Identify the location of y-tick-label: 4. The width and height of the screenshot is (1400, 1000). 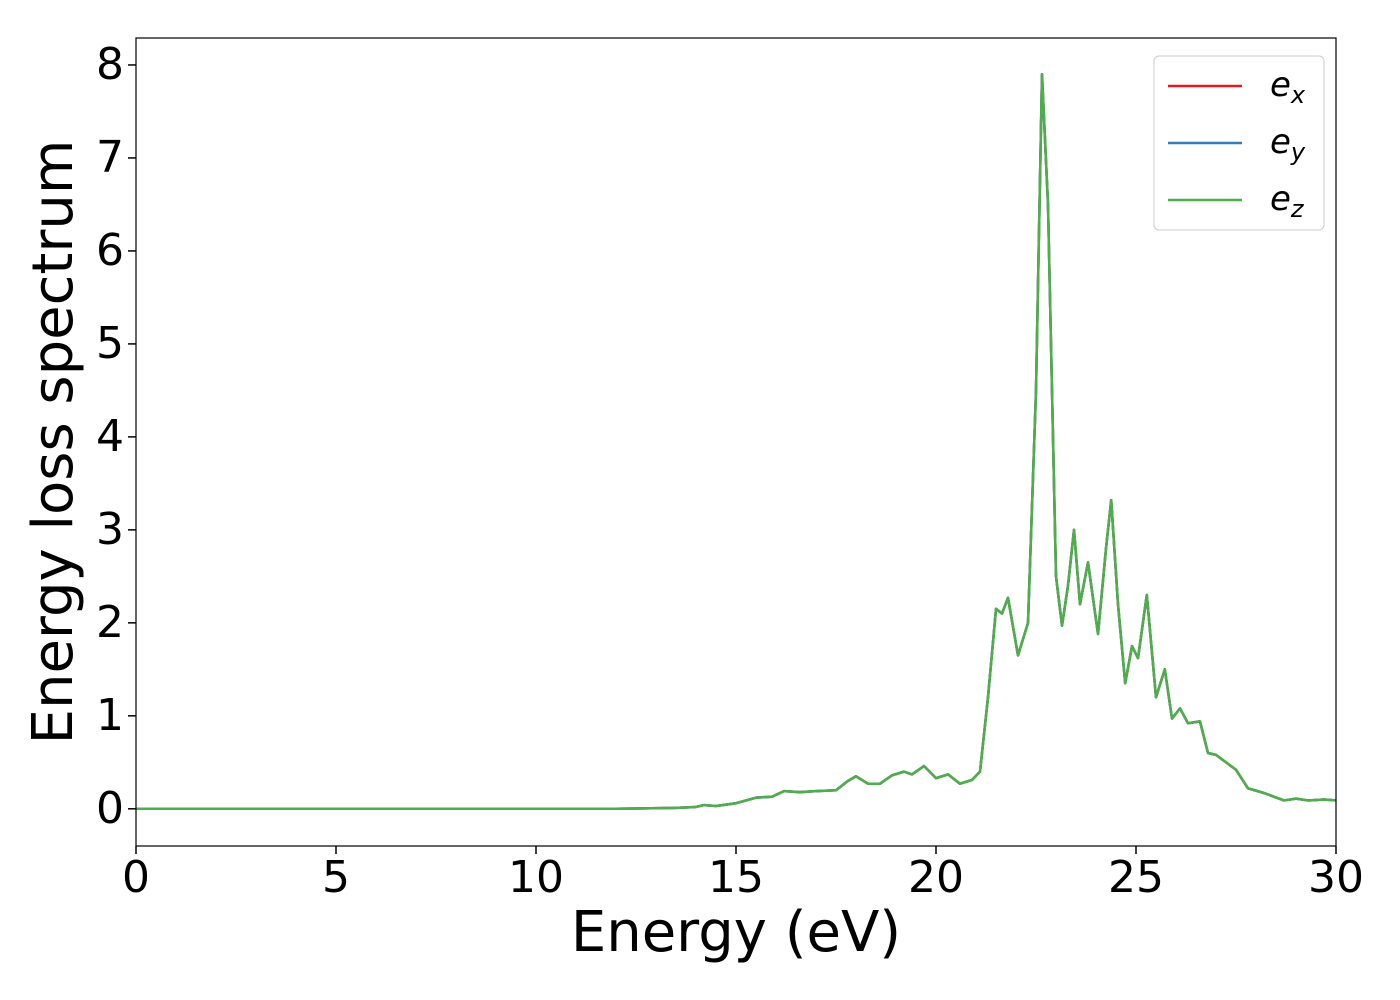
(110, 436).